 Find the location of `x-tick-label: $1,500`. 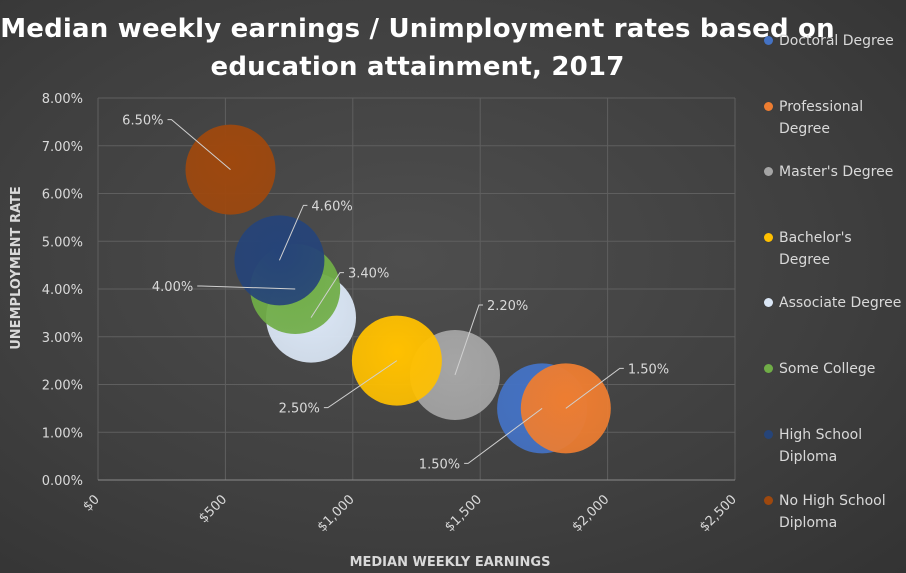

x-tick-label: $1,500 is located at coordinates (463, 513).